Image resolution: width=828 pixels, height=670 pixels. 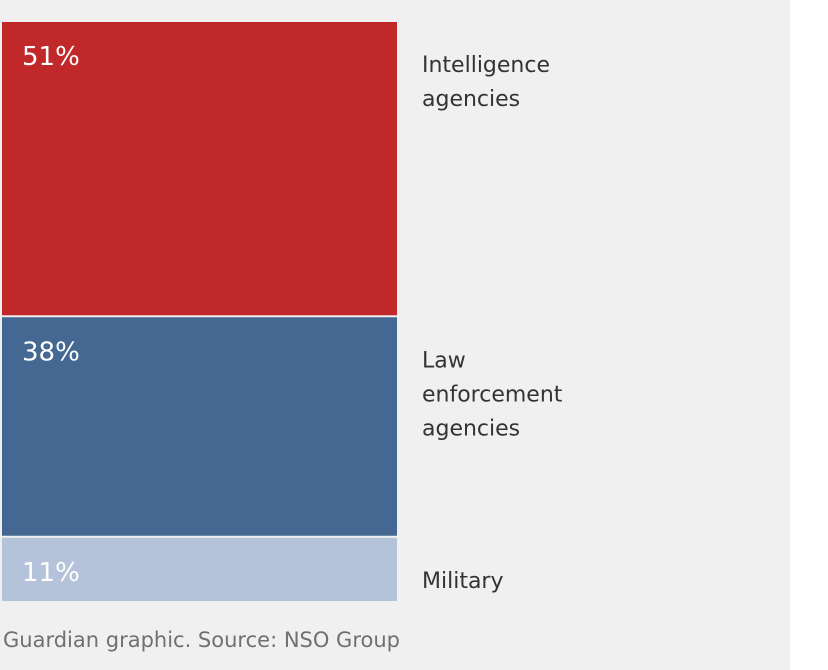 I want to click on segment-military, so click(x=199, y=569).